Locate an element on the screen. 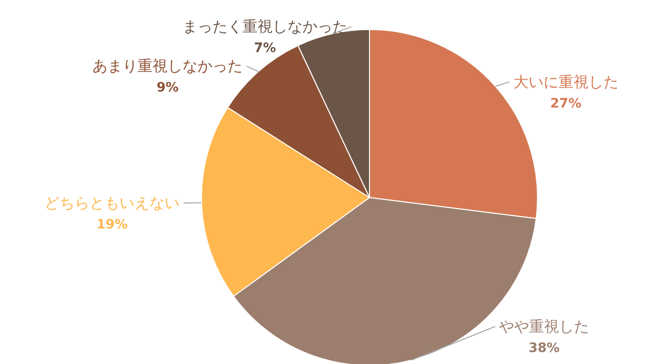 The height and width of the screenshot is (364, 654). data-label: 27% is located at coordinates (566, 104).